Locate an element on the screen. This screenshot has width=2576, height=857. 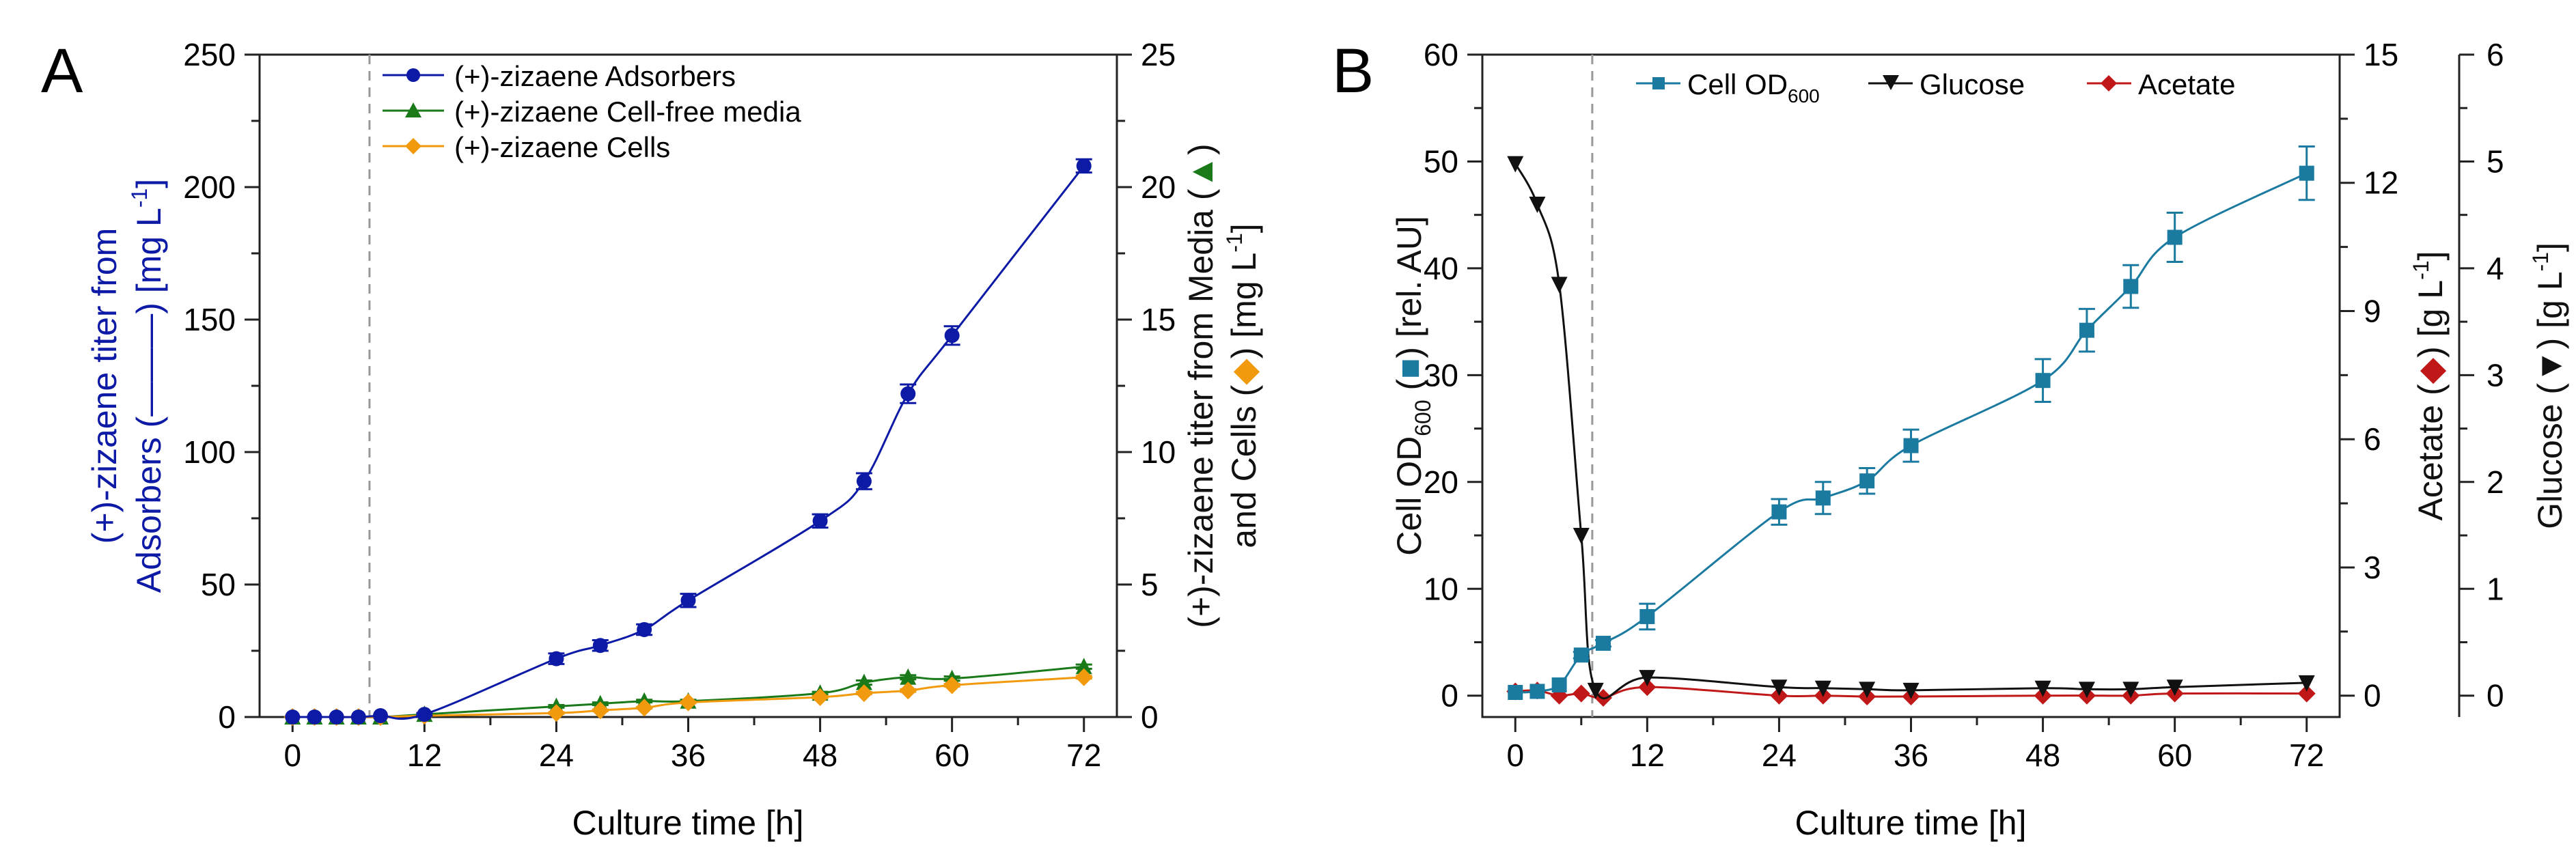
panel-b-glucose-key-icon: ▼ is located at coordinates (2550, 366).